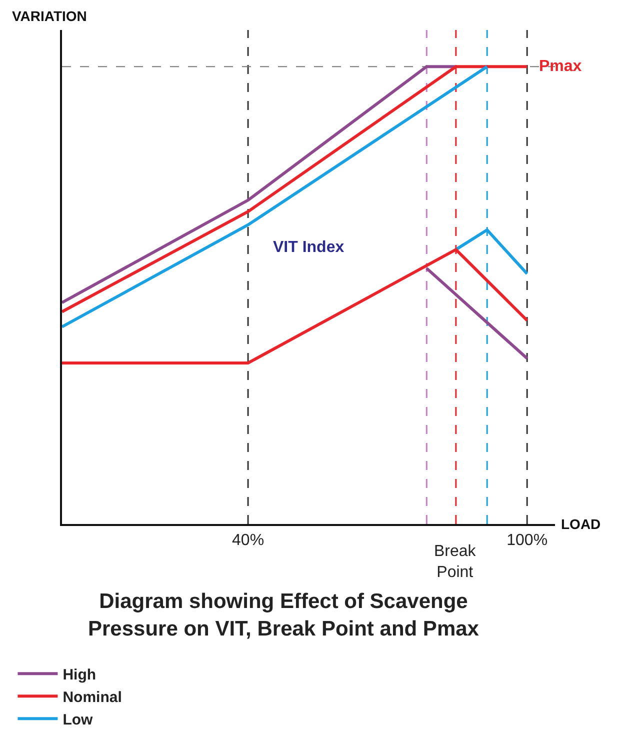  What do you see at coordinates (527, 541) in the screenshot?
I see `x-tick-label: 100%` at bounding box center [527, 541].